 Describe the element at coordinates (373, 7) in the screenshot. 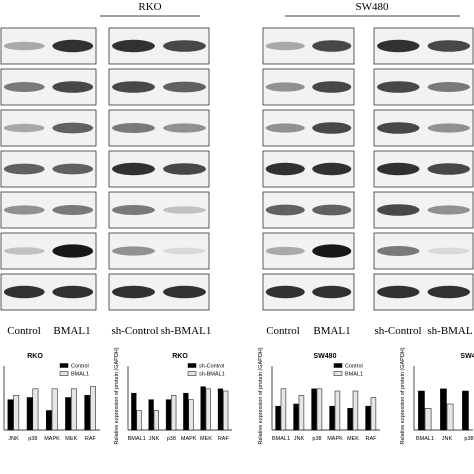

I see `blot-title: SW480` at that location.